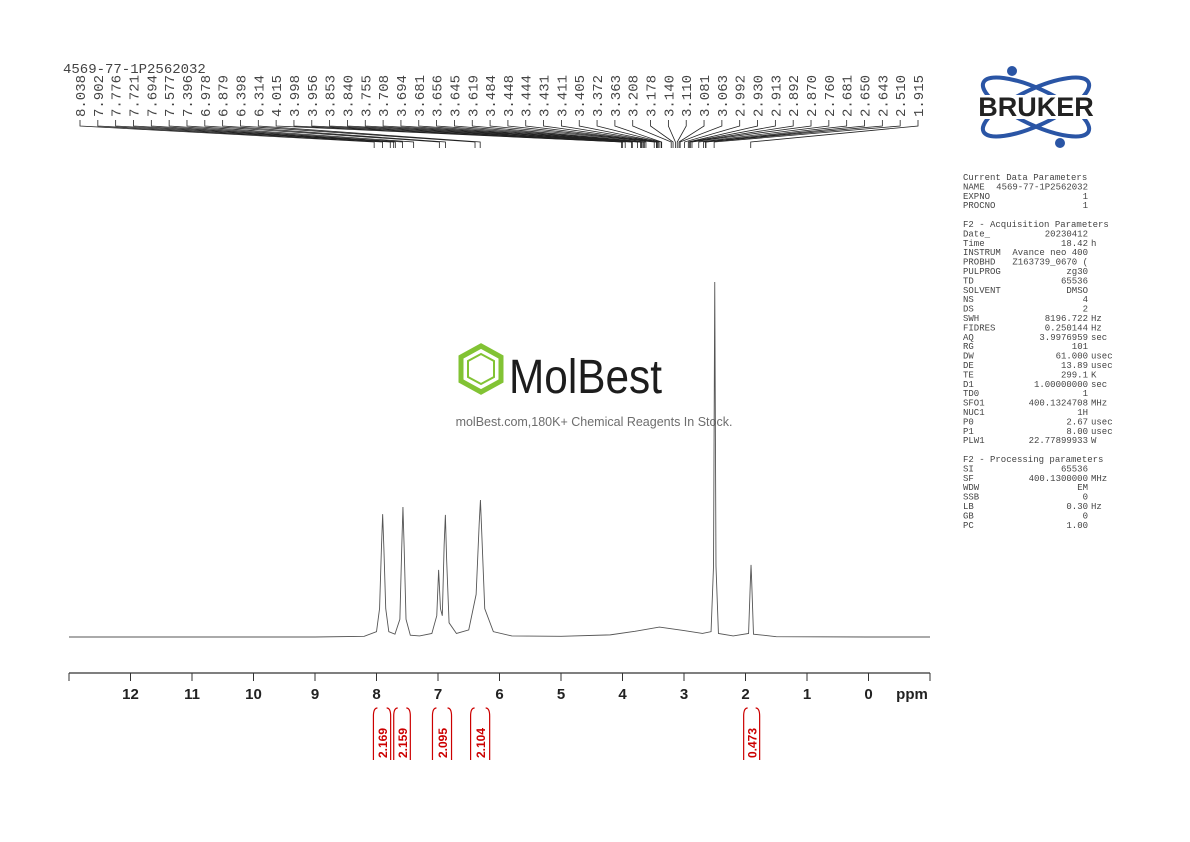 The image size is (1190, 842). Describe the element at coordinates (971, 488) in the screenshot. I see `parameter-name: WDW` at that location.